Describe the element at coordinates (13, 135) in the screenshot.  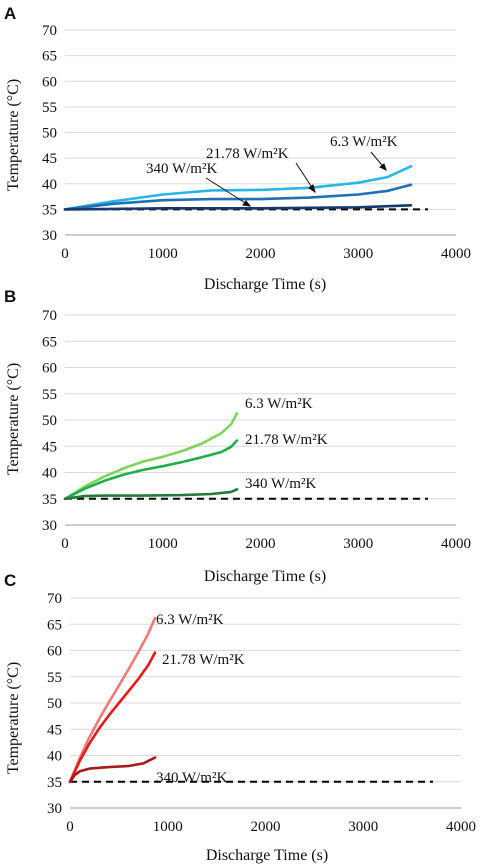
I see `panel-a-y-axis-title: Temperature (°C)` at that location.